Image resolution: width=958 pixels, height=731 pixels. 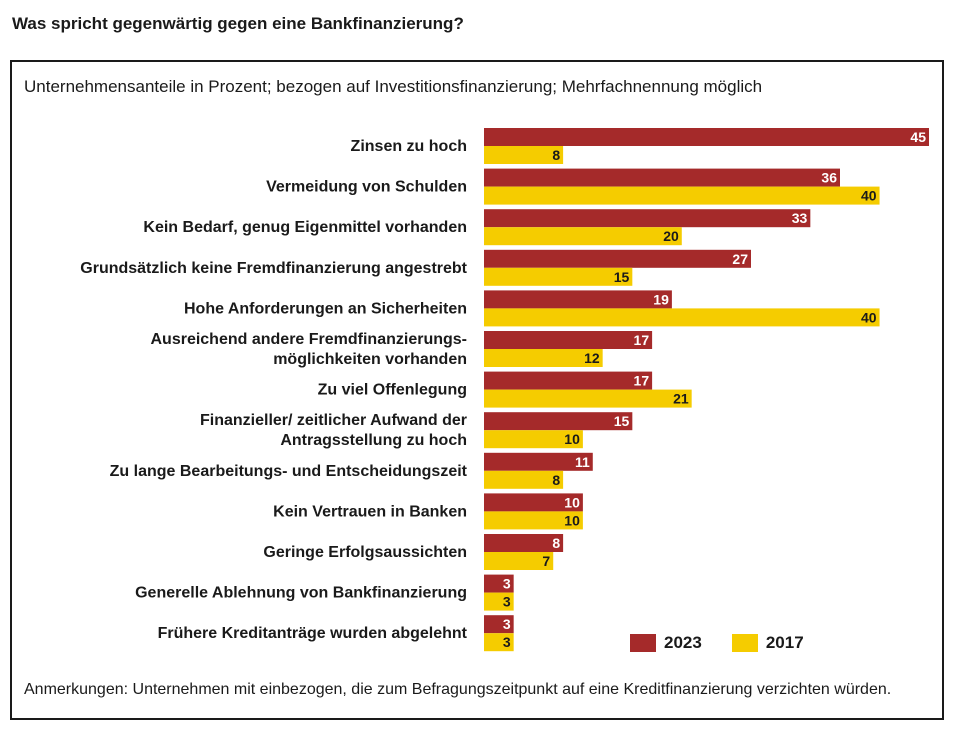 What do you see at coordinates (370, 511) in the screenshot?
I see `category-label: Kein Vertrauen in Banken` at bounding box center [370, 511].